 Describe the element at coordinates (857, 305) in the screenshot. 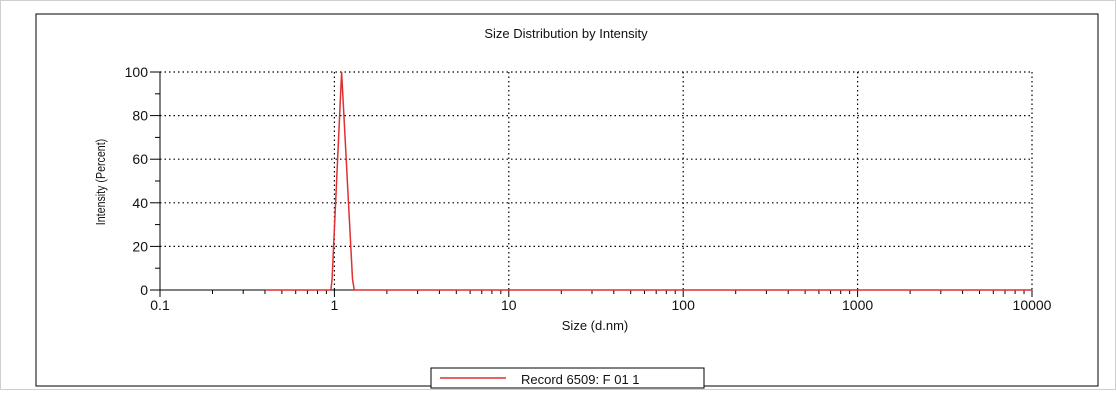

I see `x-tick-label: 1000` at that location.